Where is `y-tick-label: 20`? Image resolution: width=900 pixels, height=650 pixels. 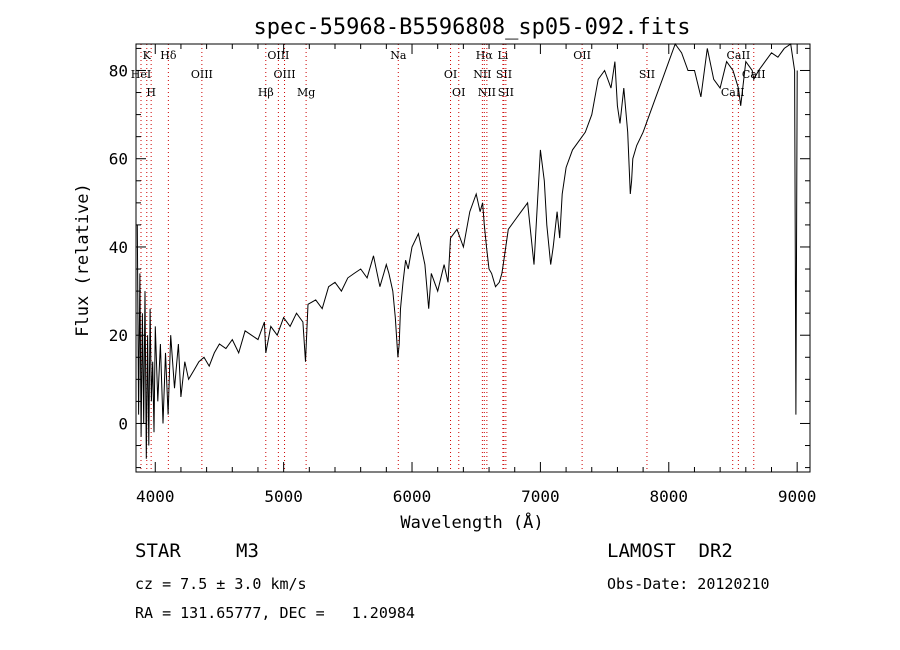
y-tick-label: 20 is located at coordinates (118, 335).